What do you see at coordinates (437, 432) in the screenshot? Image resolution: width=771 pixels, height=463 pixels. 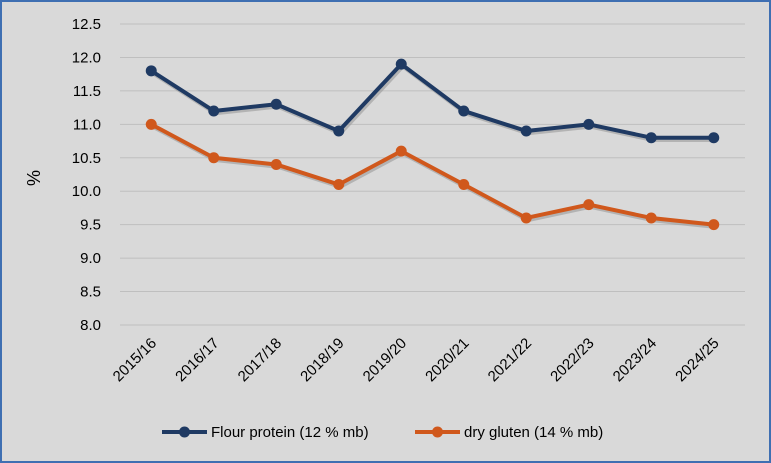 I see `legend-marker-dry-gluten` at bounding box center [437, 432].